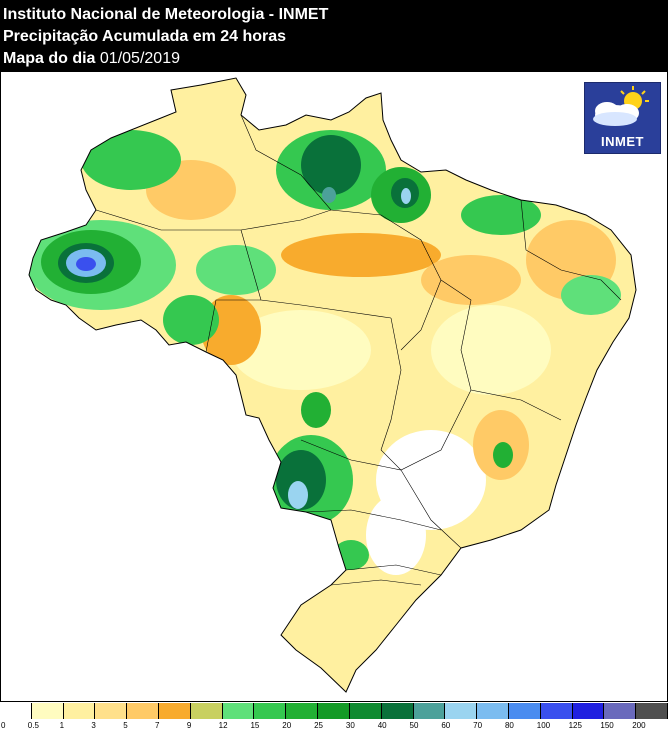  What do you see at coordinates (406, 196) in the screenshot?
I see `rain-max-marajo` at bounding box center [406, 196].